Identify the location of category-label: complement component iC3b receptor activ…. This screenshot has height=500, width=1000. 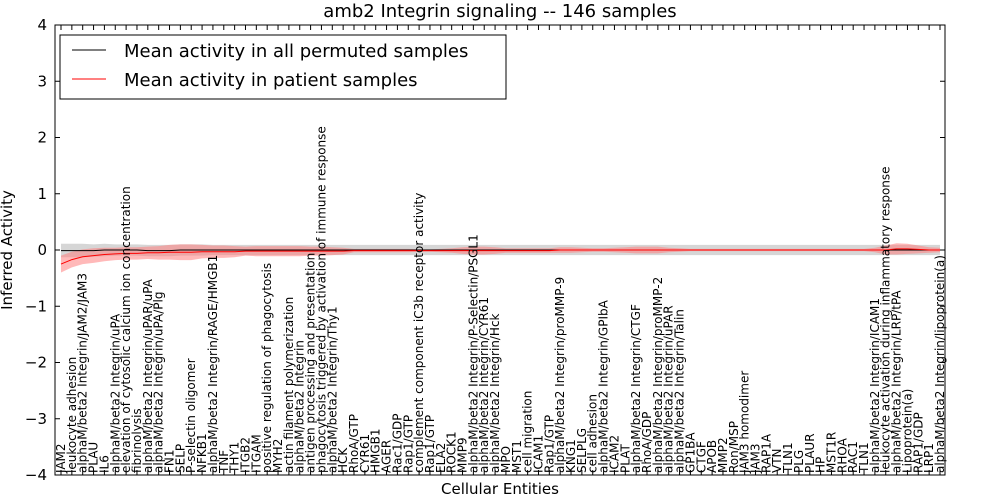
(419, 333).